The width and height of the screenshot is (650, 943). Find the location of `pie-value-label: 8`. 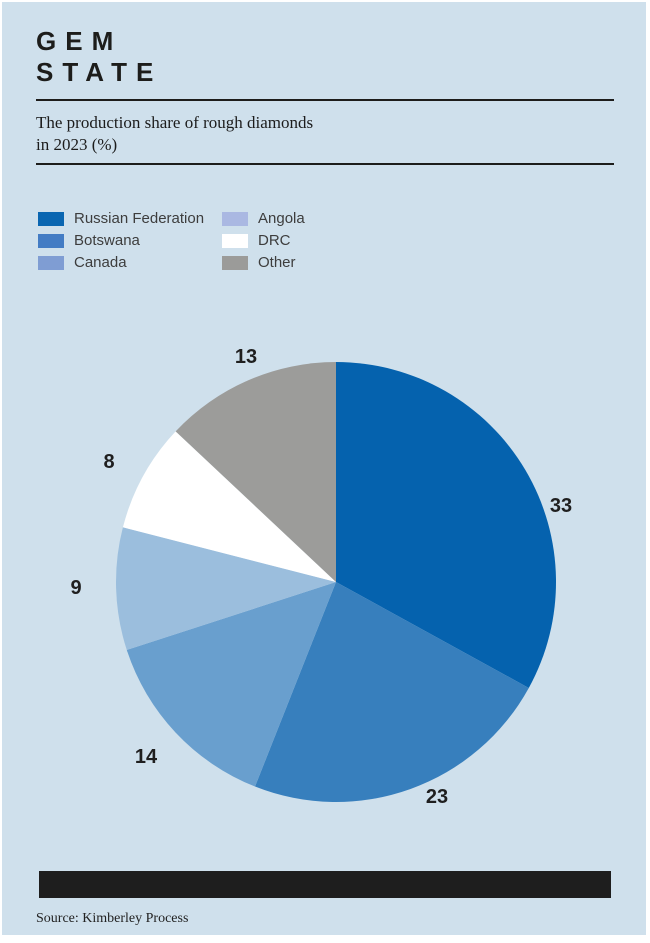

pie-value-label: 8 is located at coordinates (108, 462).